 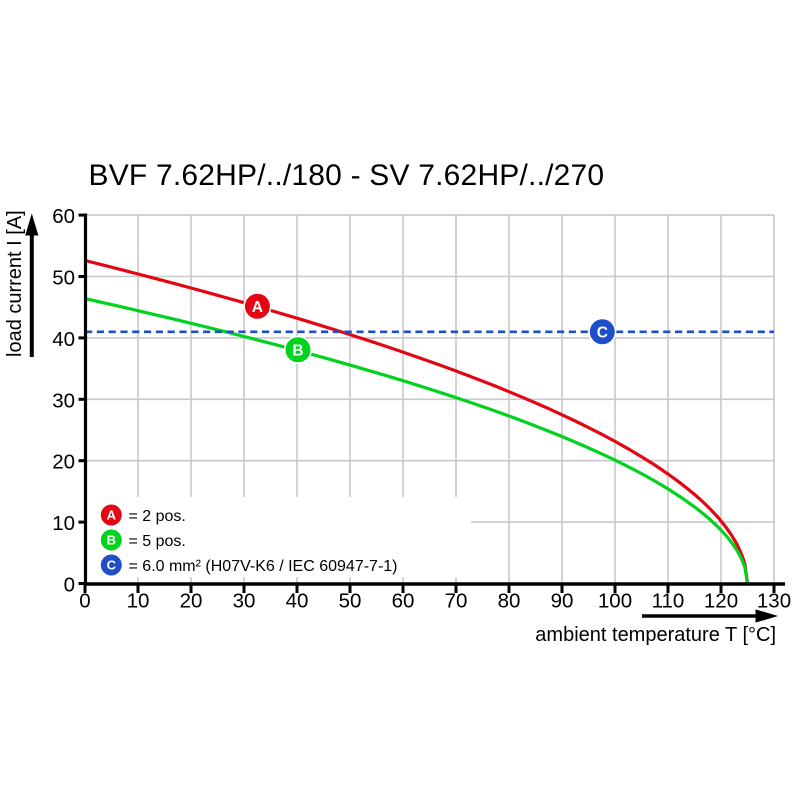 What do you see at coordinates (15, 283) in the screenshot?
I see `svg-text: load current I [A]` at bounding box center [15, 283].